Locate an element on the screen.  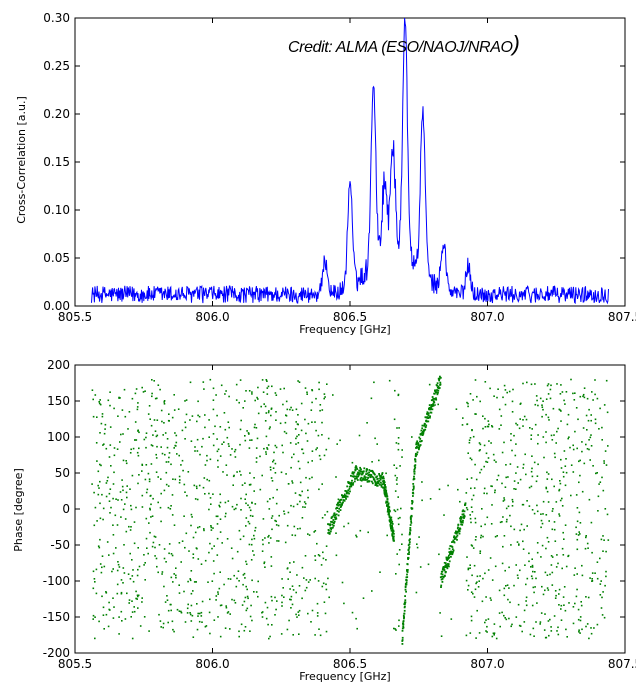
y-tick-label: 100 is located at coordinates (58, 437).